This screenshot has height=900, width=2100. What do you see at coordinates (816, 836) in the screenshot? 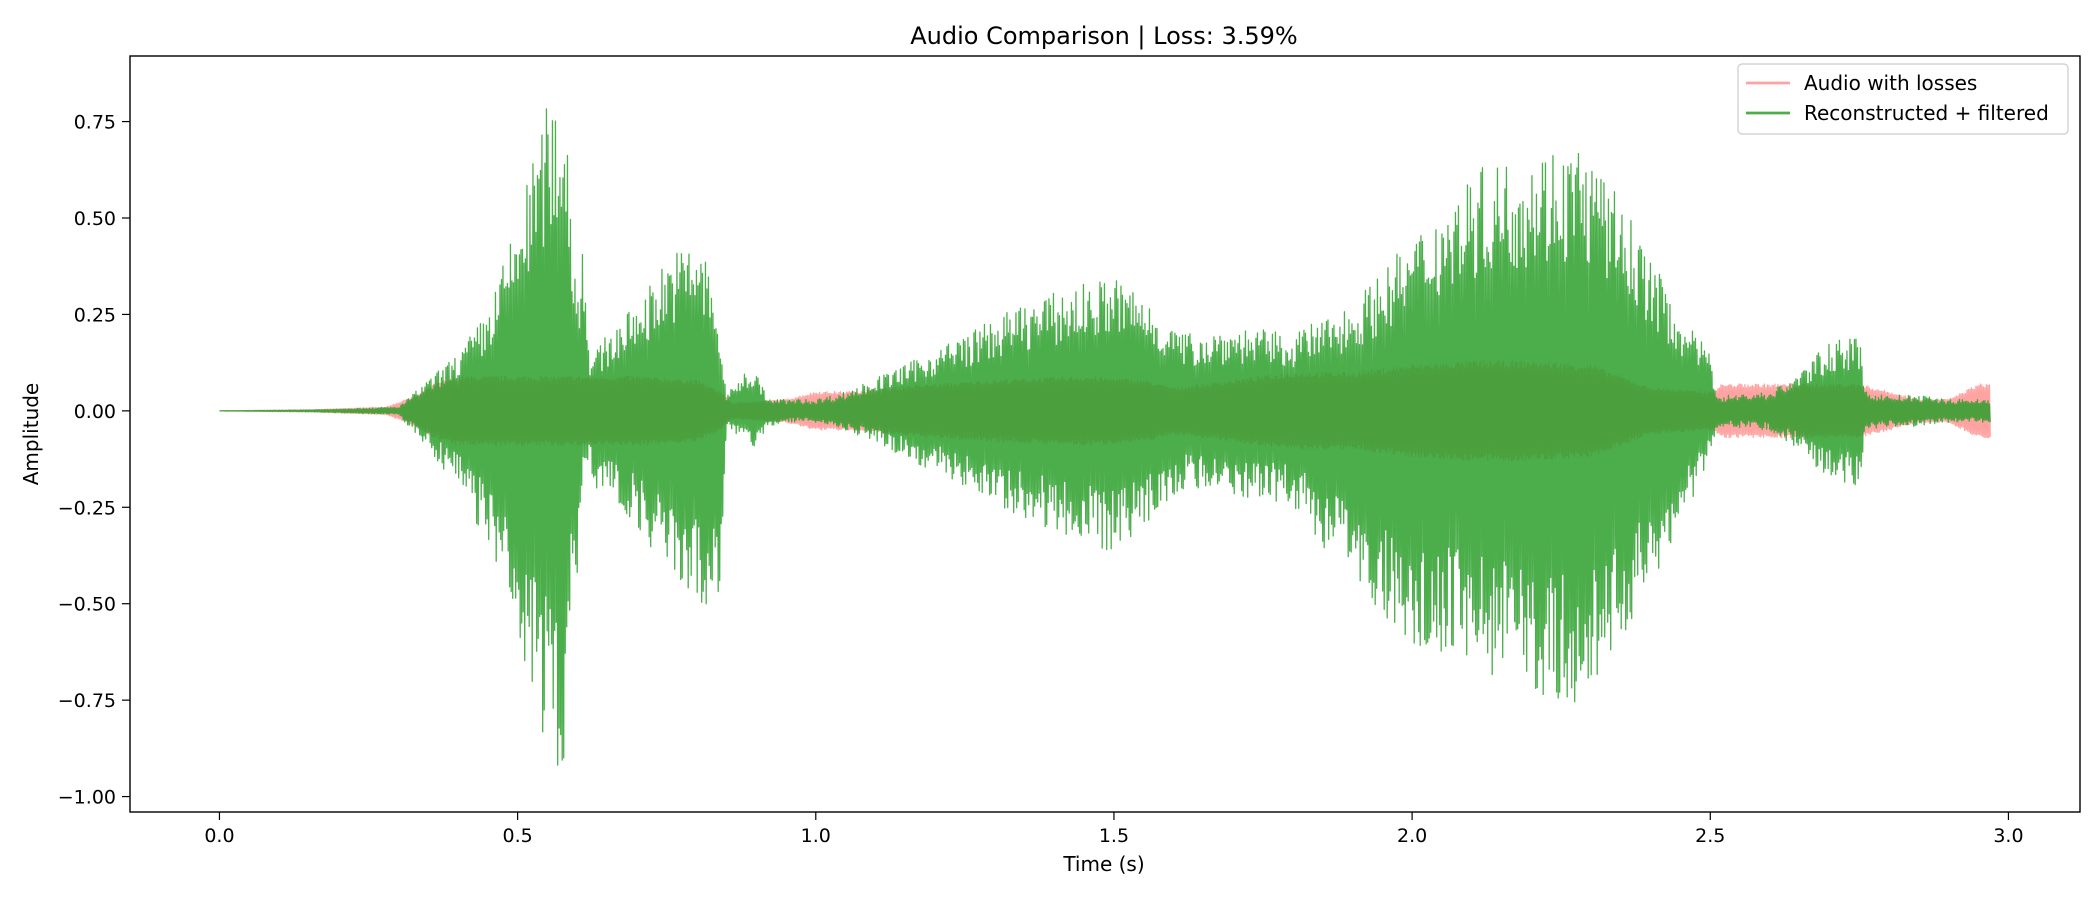
I see `x-tick-label: 1.0` at bounding box center [816, 836].